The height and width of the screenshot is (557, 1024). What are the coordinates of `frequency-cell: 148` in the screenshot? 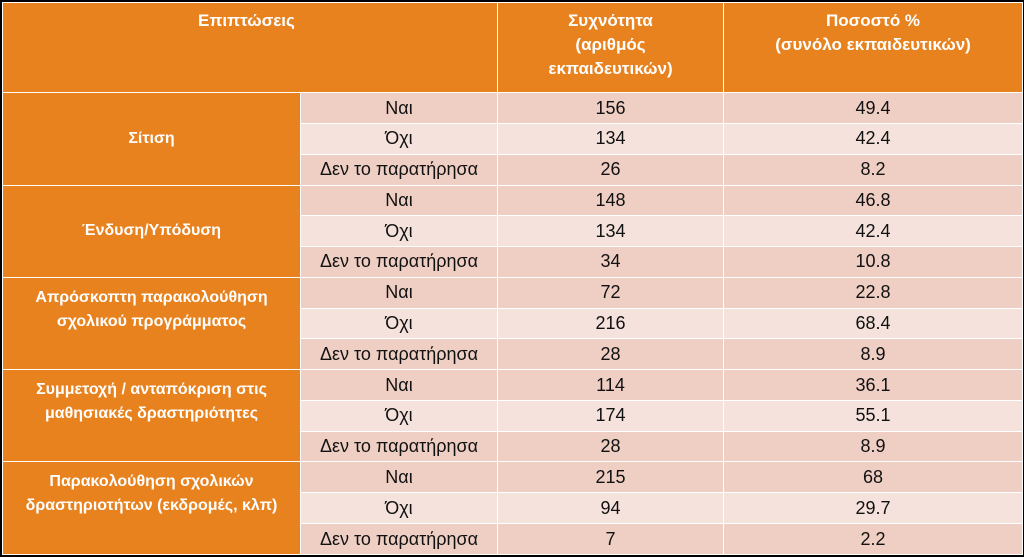 It's located at (610, 200).